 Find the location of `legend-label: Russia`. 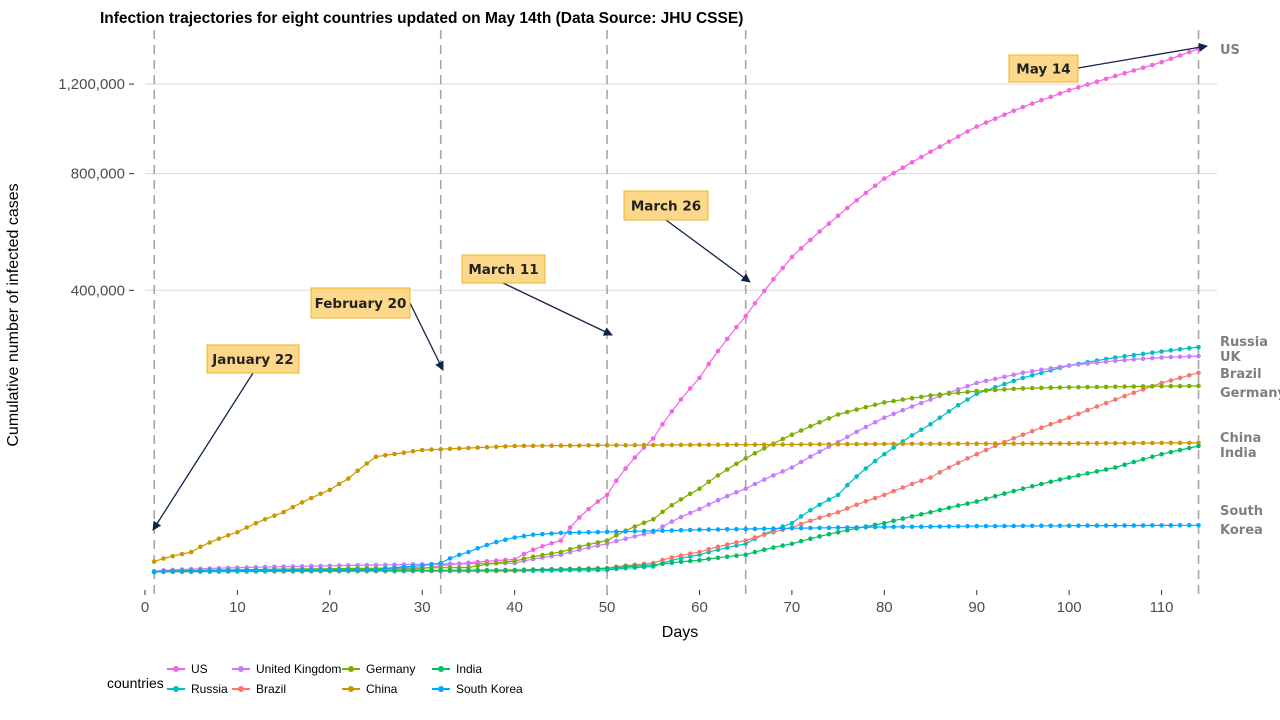

legend-label: Russia is located at coordinates (209, 689).